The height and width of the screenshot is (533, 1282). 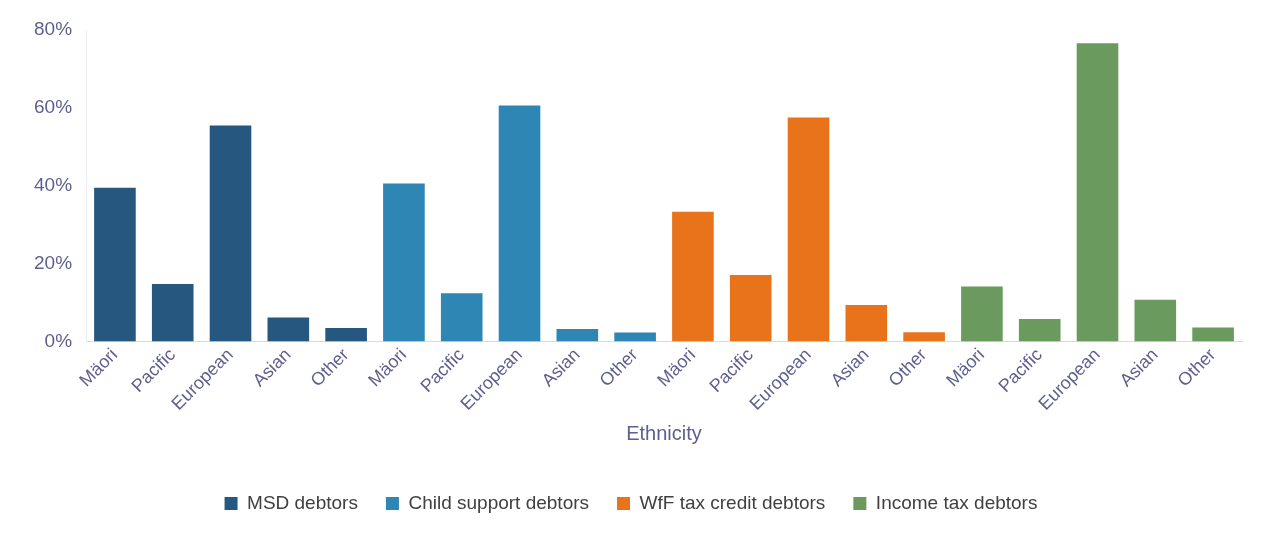 I want to click on y-tick-label: 40%, so click(x=53, y=184).